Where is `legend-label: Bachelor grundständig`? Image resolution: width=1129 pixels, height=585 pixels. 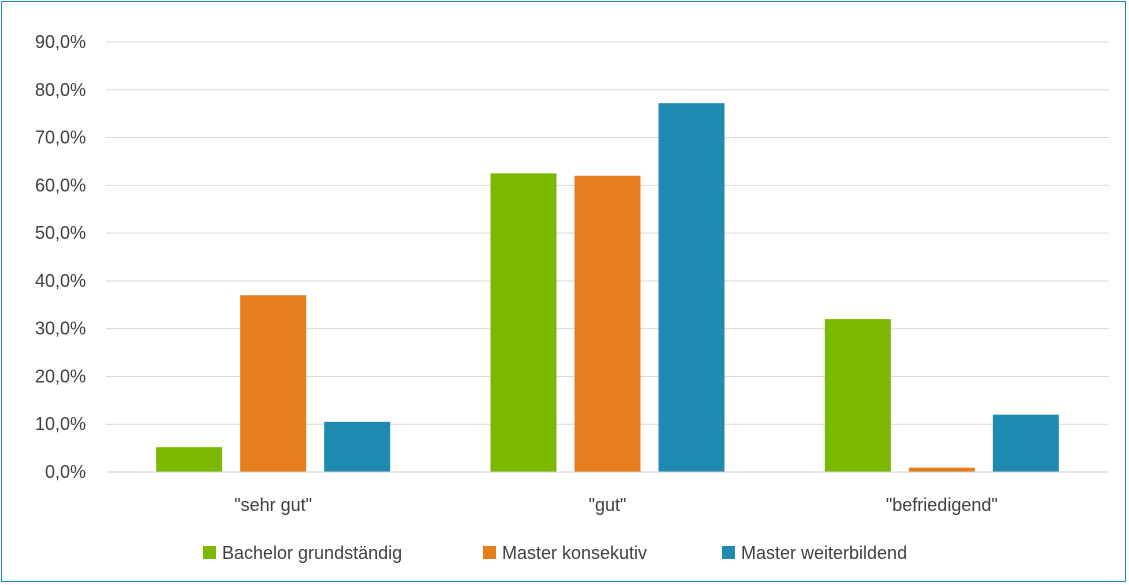 legend-label: Bachelor grundständig is located at coordinates (312, 553).